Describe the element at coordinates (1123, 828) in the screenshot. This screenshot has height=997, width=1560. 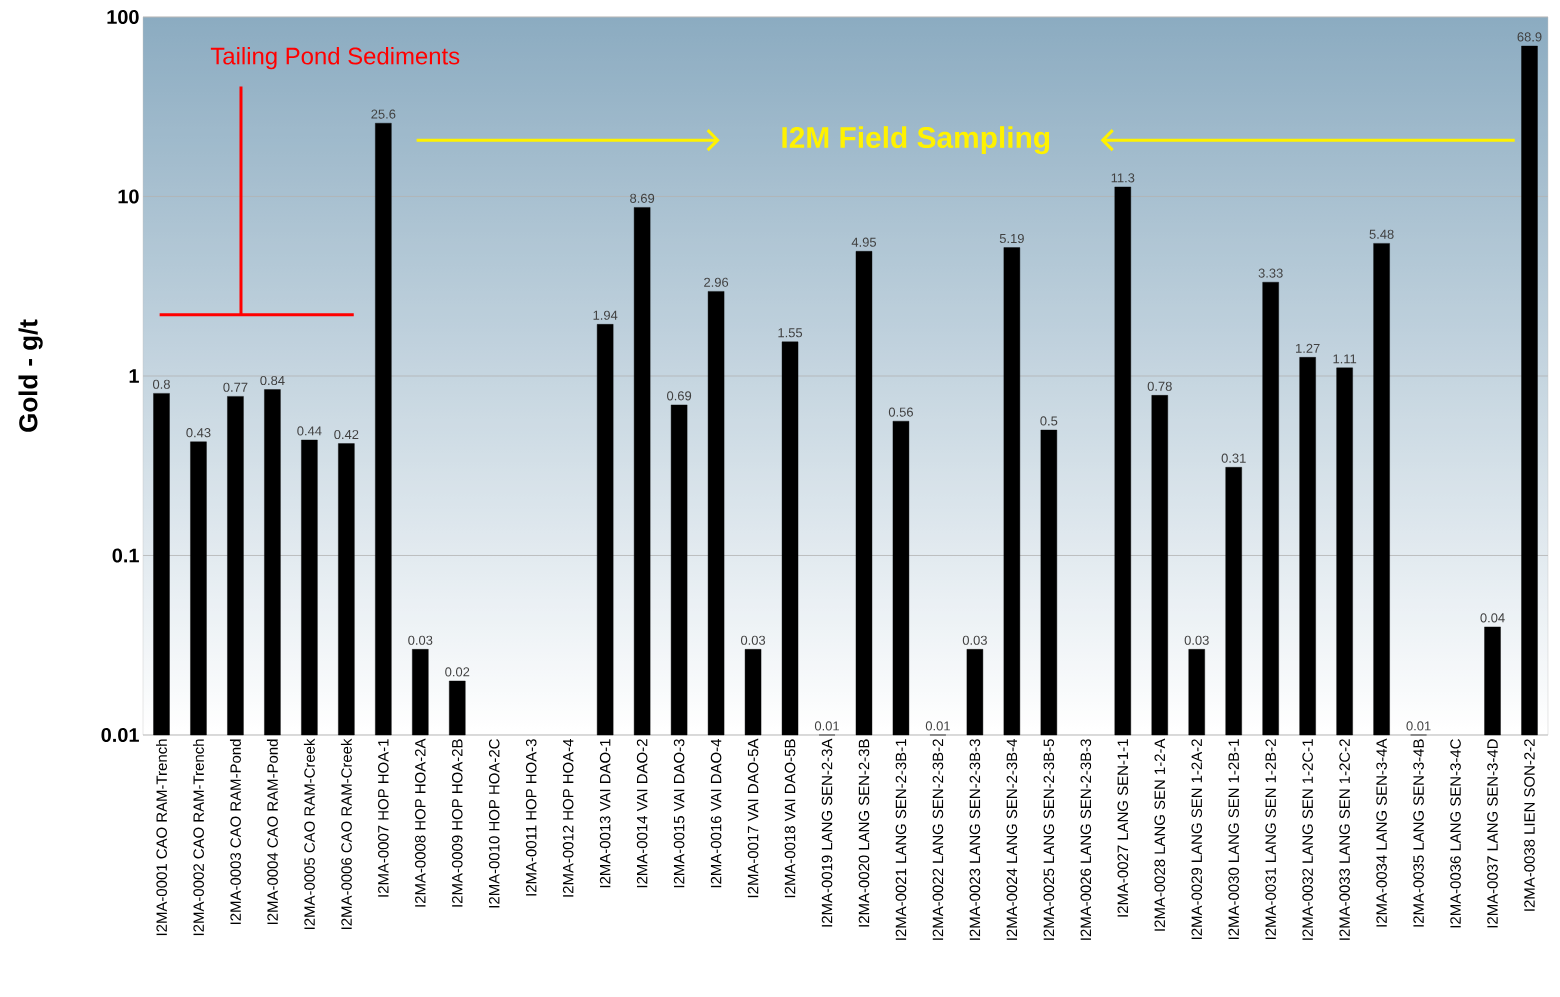
I see `x-tick-label: I2MA-0027 LANG SEN-1-1` at that location.